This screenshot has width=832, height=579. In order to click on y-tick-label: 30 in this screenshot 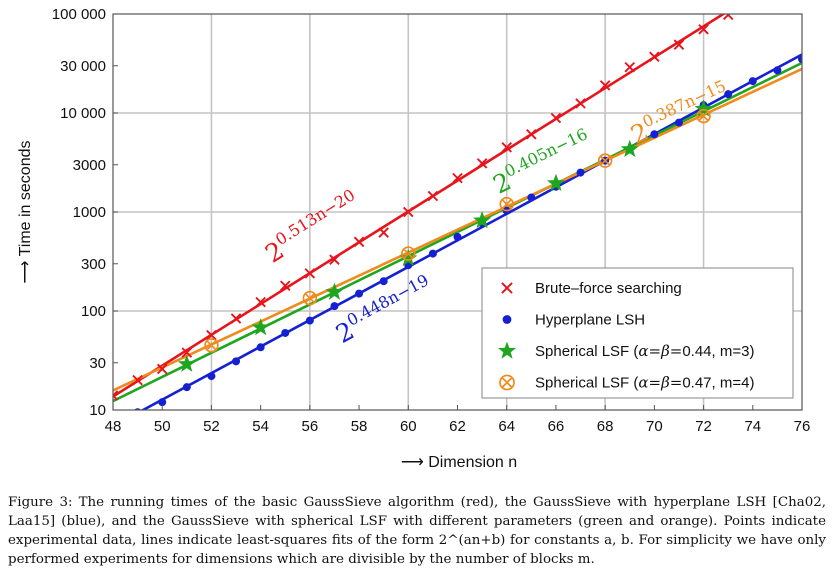, I will do `click(97, 363)`.